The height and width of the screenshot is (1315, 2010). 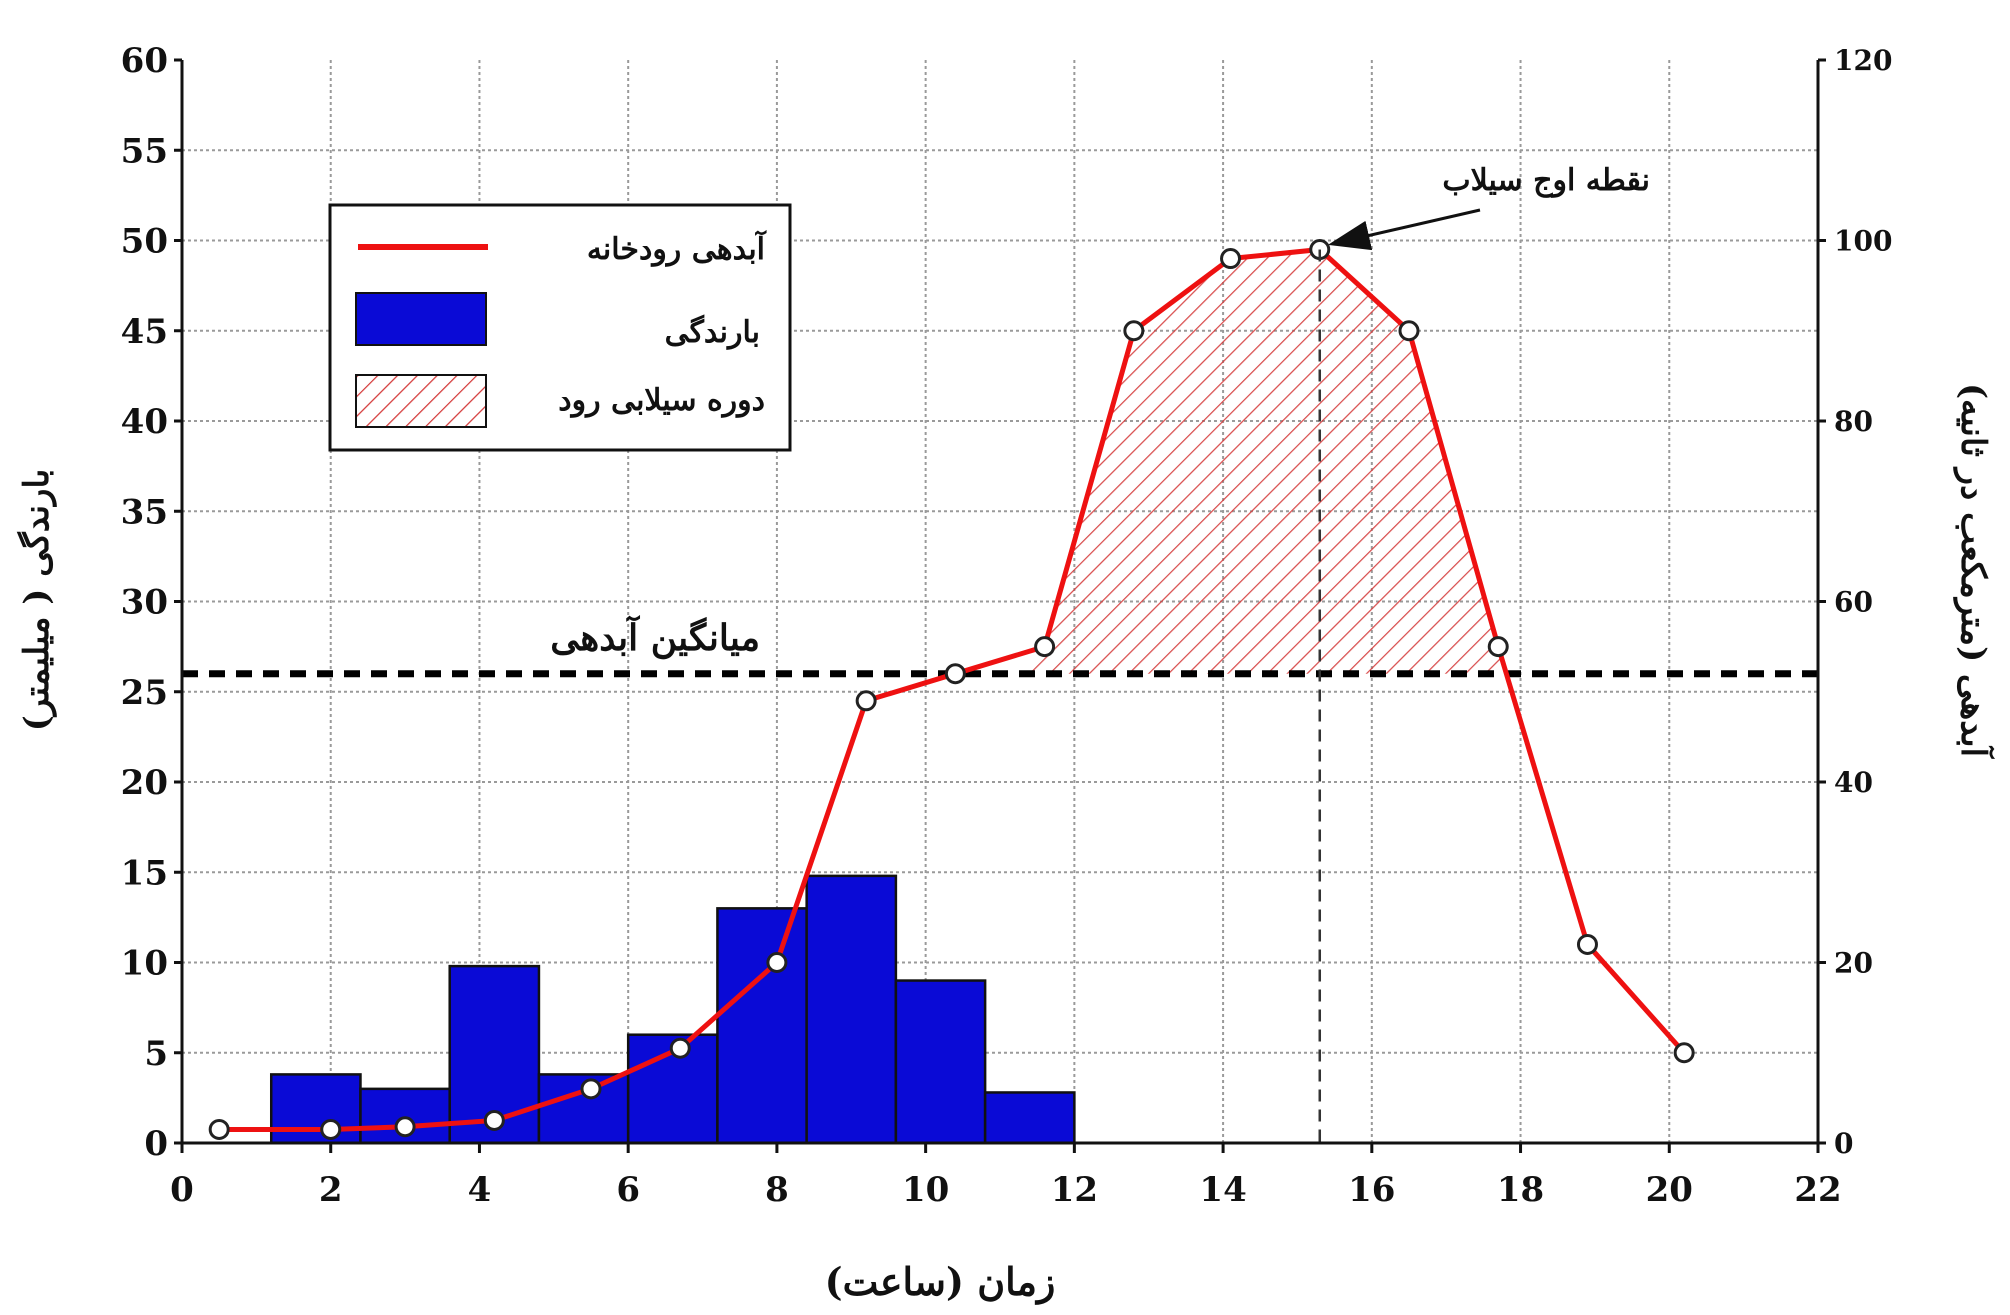 What do you see at coordinates (144, 964) in the screenshot?
I see `y-tick-label-left: 10` at bounding box center [144, 964].